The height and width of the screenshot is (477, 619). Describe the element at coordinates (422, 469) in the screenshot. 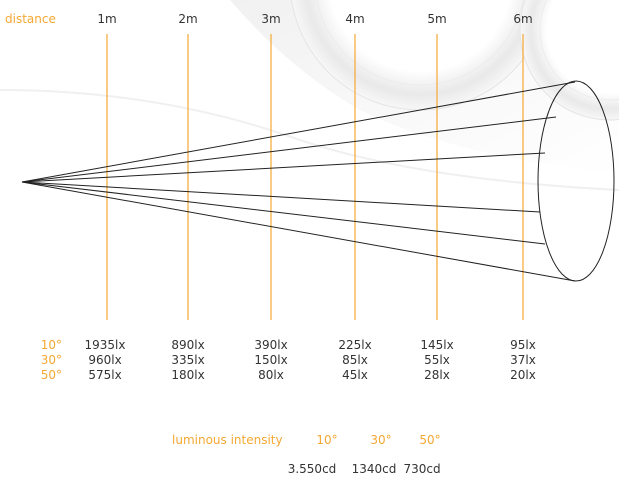

I see `intensity-value-50: 730cd` at that location.